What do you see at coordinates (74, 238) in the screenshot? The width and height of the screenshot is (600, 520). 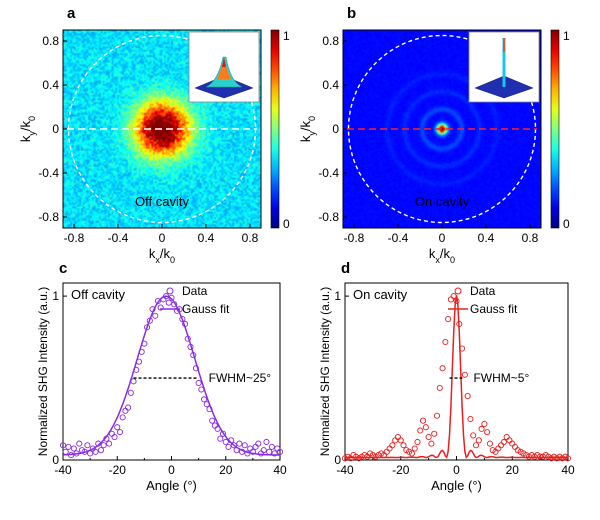 I see `x-tick-label: -0.8` at bounding box center [74, 238].